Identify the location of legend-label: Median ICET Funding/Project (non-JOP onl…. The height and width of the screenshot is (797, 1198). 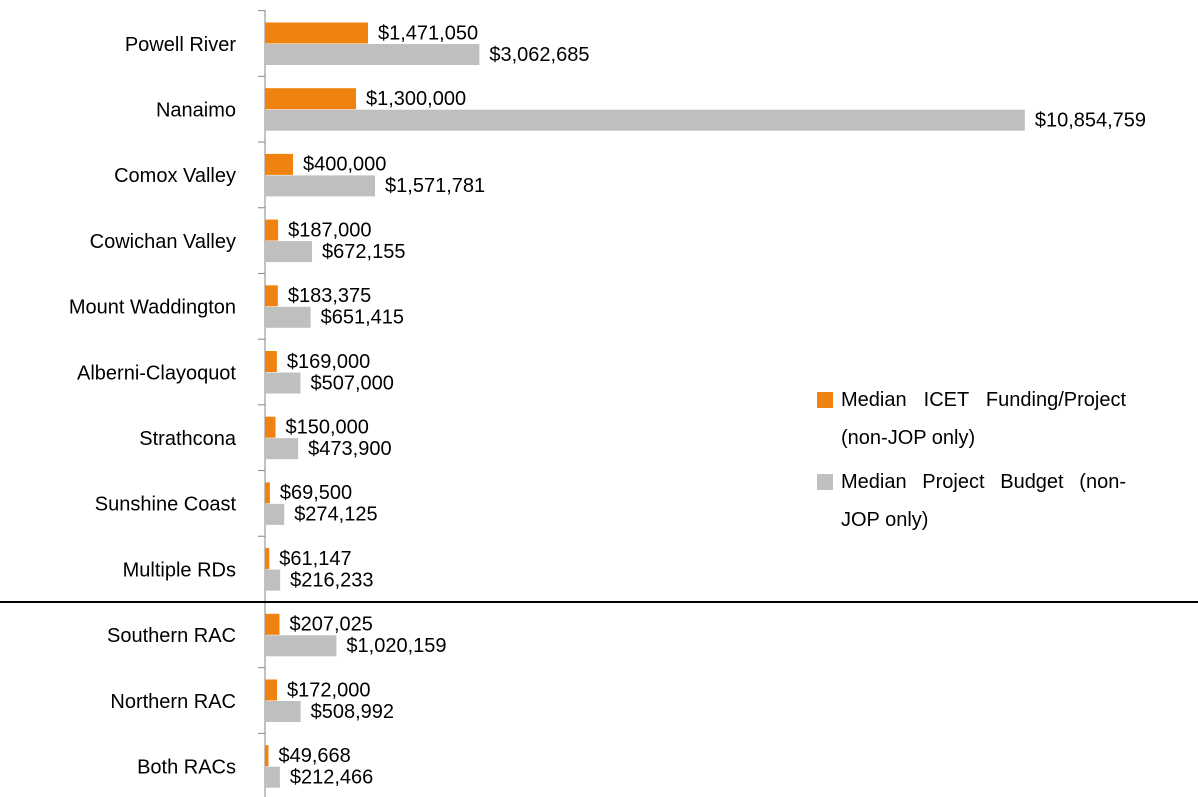
(983, 419).